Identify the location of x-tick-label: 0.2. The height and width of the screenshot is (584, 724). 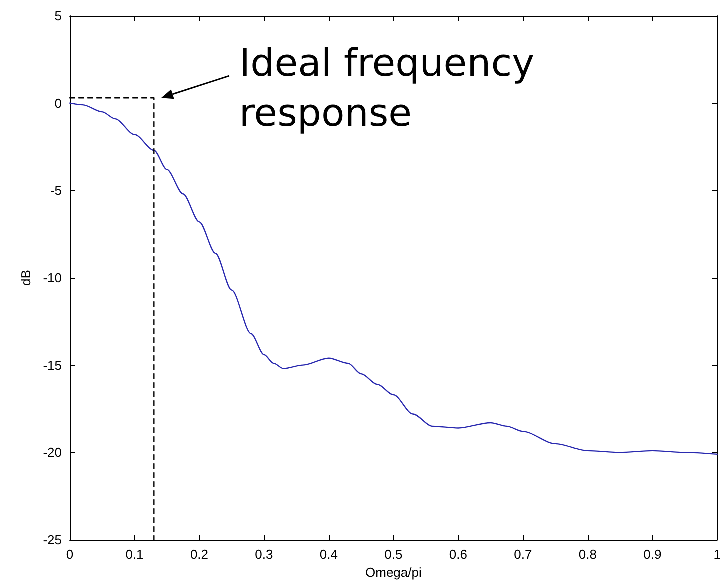
(199, 554).